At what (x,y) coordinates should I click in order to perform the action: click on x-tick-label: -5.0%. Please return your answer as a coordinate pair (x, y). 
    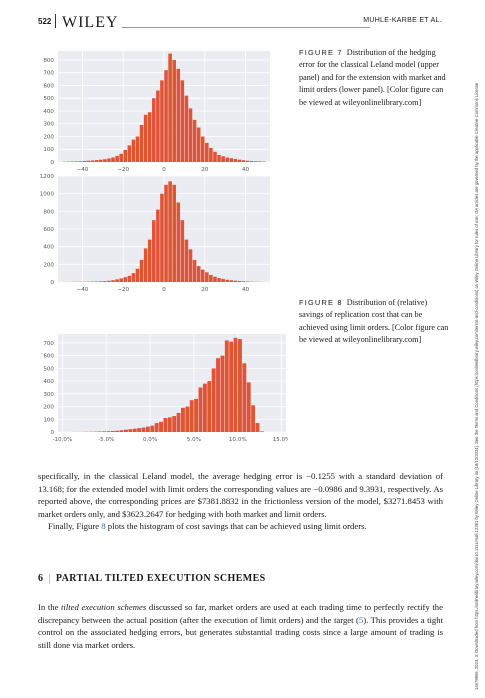
    Looking at the image, I should click on (106, 440).